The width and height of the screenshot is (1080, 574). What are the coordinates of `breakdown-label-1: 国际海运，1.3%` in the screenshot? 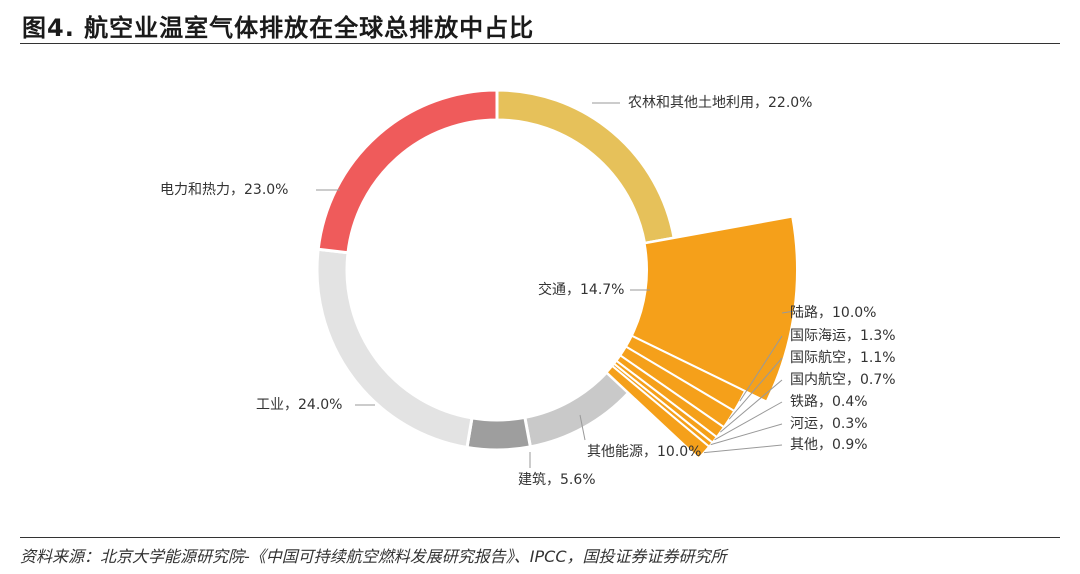 It's located at (843, 336).